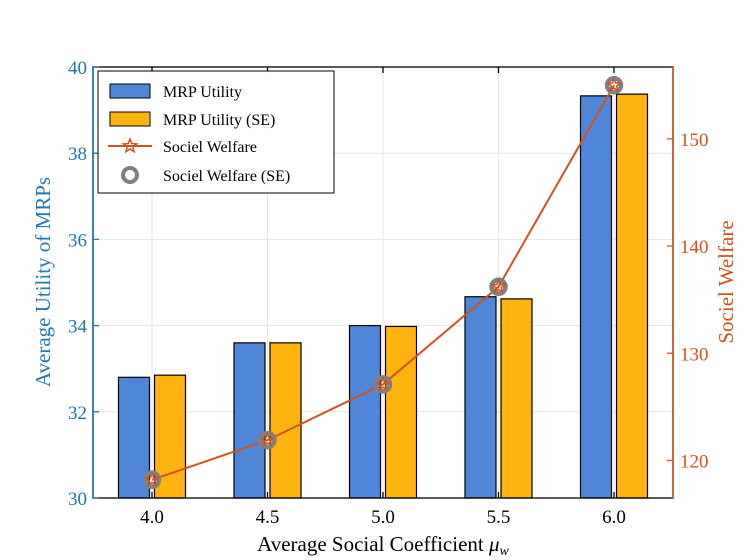  Describe the element at coordinates (694, 354) in the screenshot. I see `right-tick-label: 130` at that location.